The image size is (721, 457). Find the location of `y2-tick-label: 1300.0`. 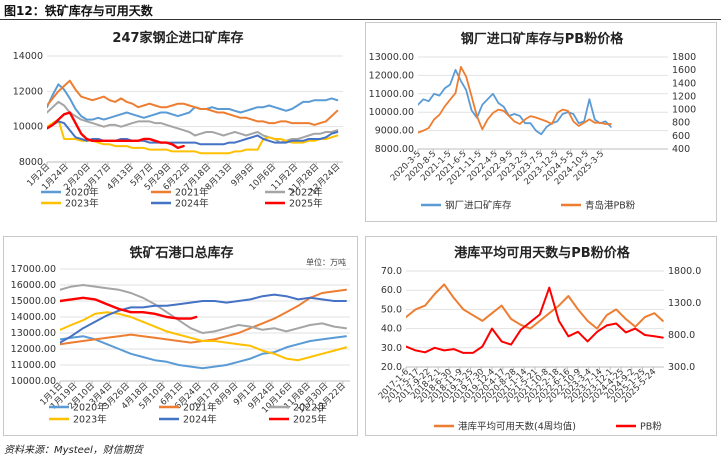

y2-tick-label: 1300.0 is located at coordinates (684, 303).